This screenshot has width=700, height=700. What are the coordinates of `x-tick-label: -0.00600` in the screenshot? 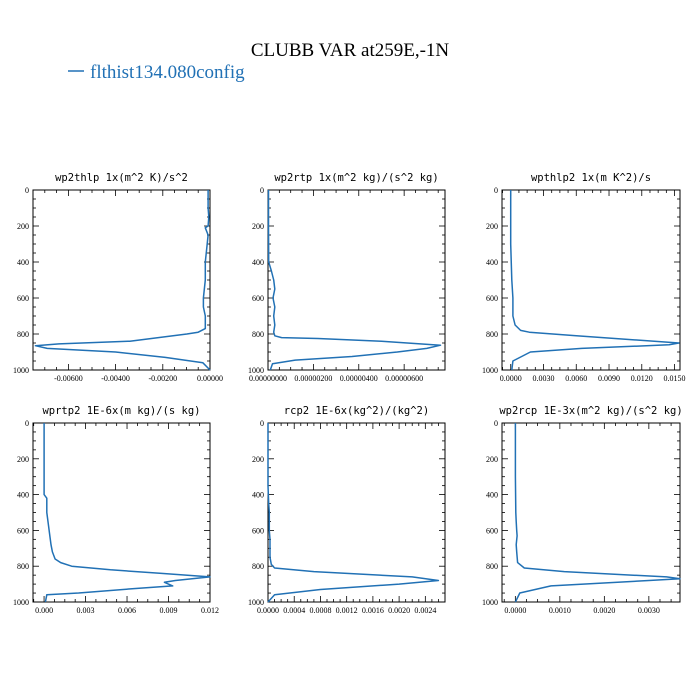 It's located at (68, 378).